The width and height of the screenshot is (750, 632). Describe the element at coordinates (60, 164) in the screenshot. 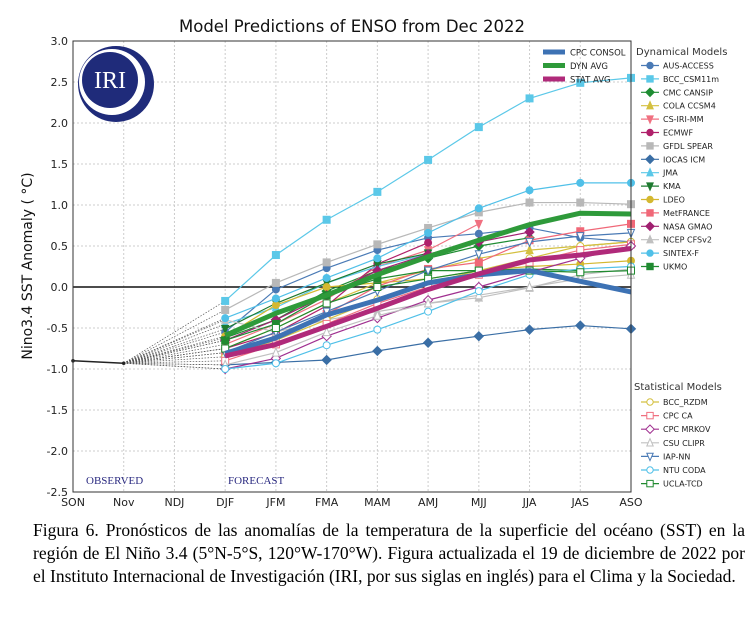

I see `y-tick-label: 1.5` at that location.